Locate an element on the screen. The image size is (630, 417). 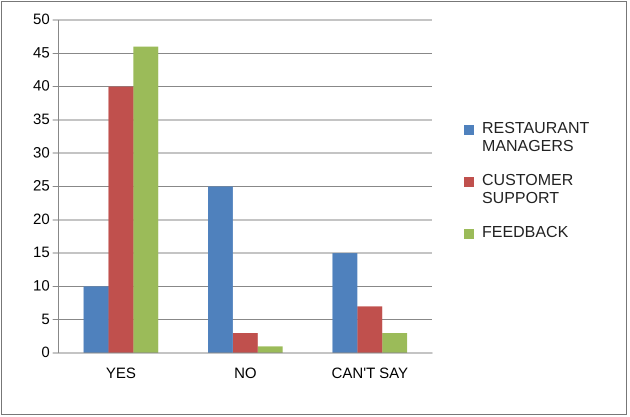
x-tick-label: NO is located at coordinates (245, 373).